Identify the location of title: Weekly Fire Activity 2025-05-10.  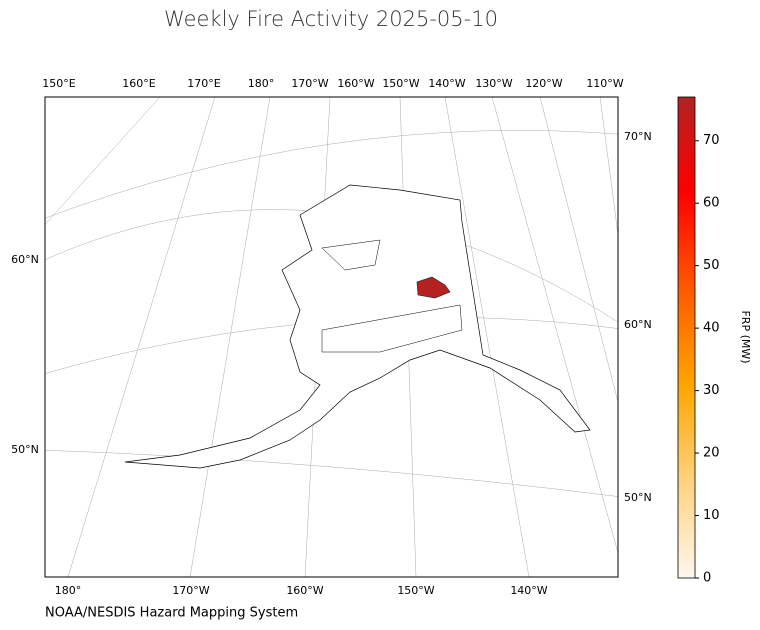
(331, 19).